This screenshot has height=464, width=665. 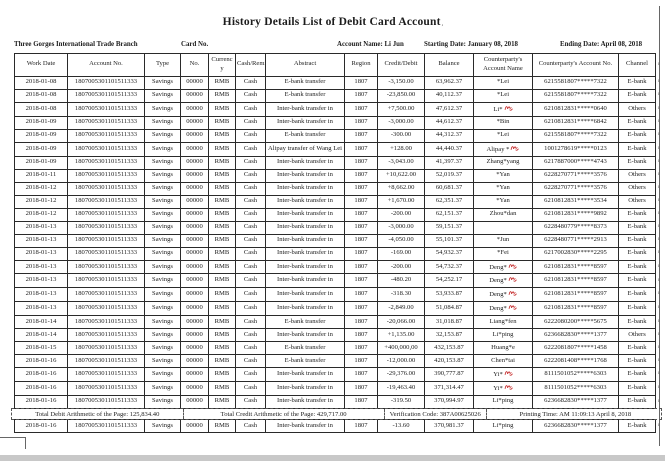 What do you see at coordinates (575, 281) in the screenshot?
I see `cell-cp-account-no: 6210812831*****8597` at bounding box center [575, 281].